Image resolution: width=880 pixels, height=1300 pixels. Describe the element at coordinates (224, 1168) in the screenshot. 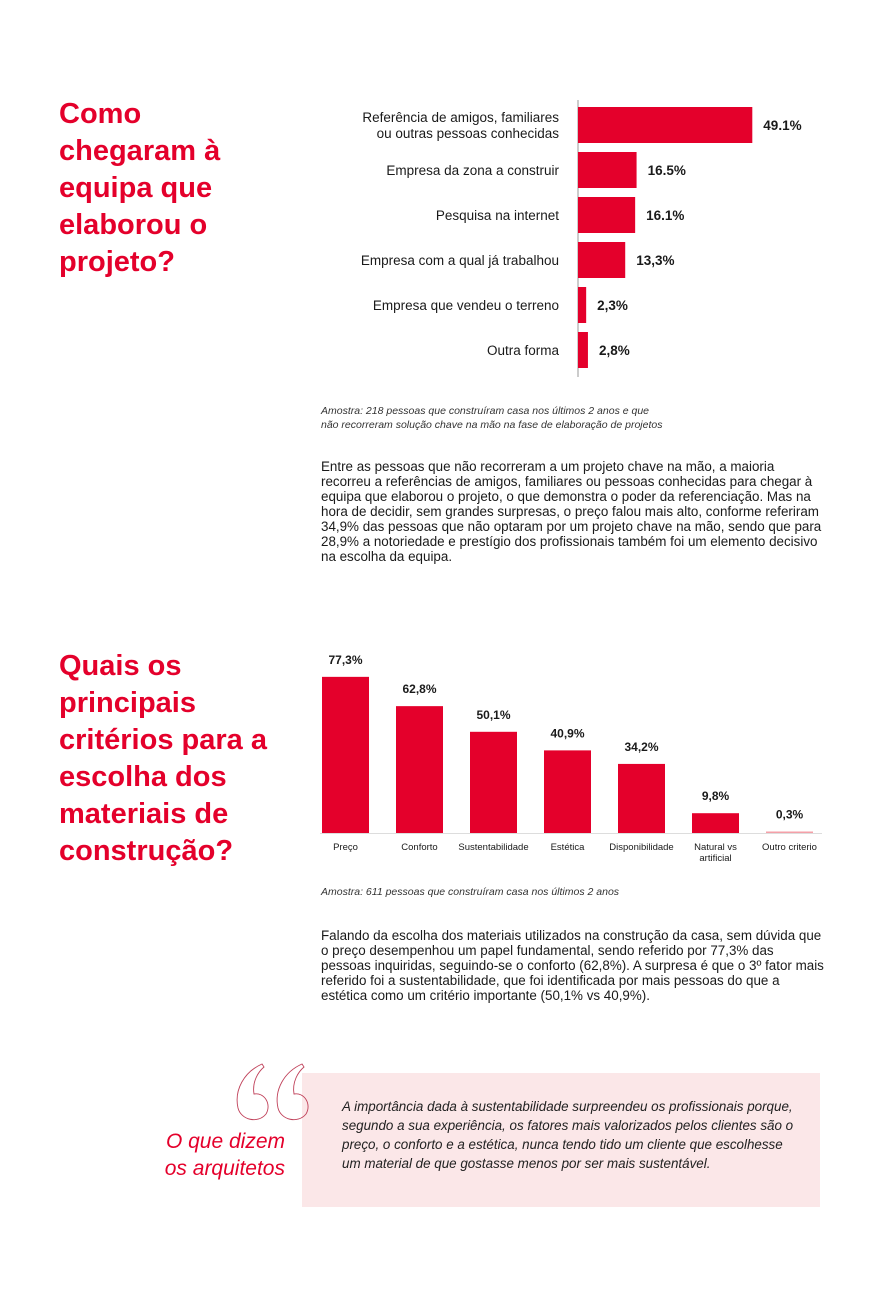

I see `quote-title-line: os arquitetos` at that location.